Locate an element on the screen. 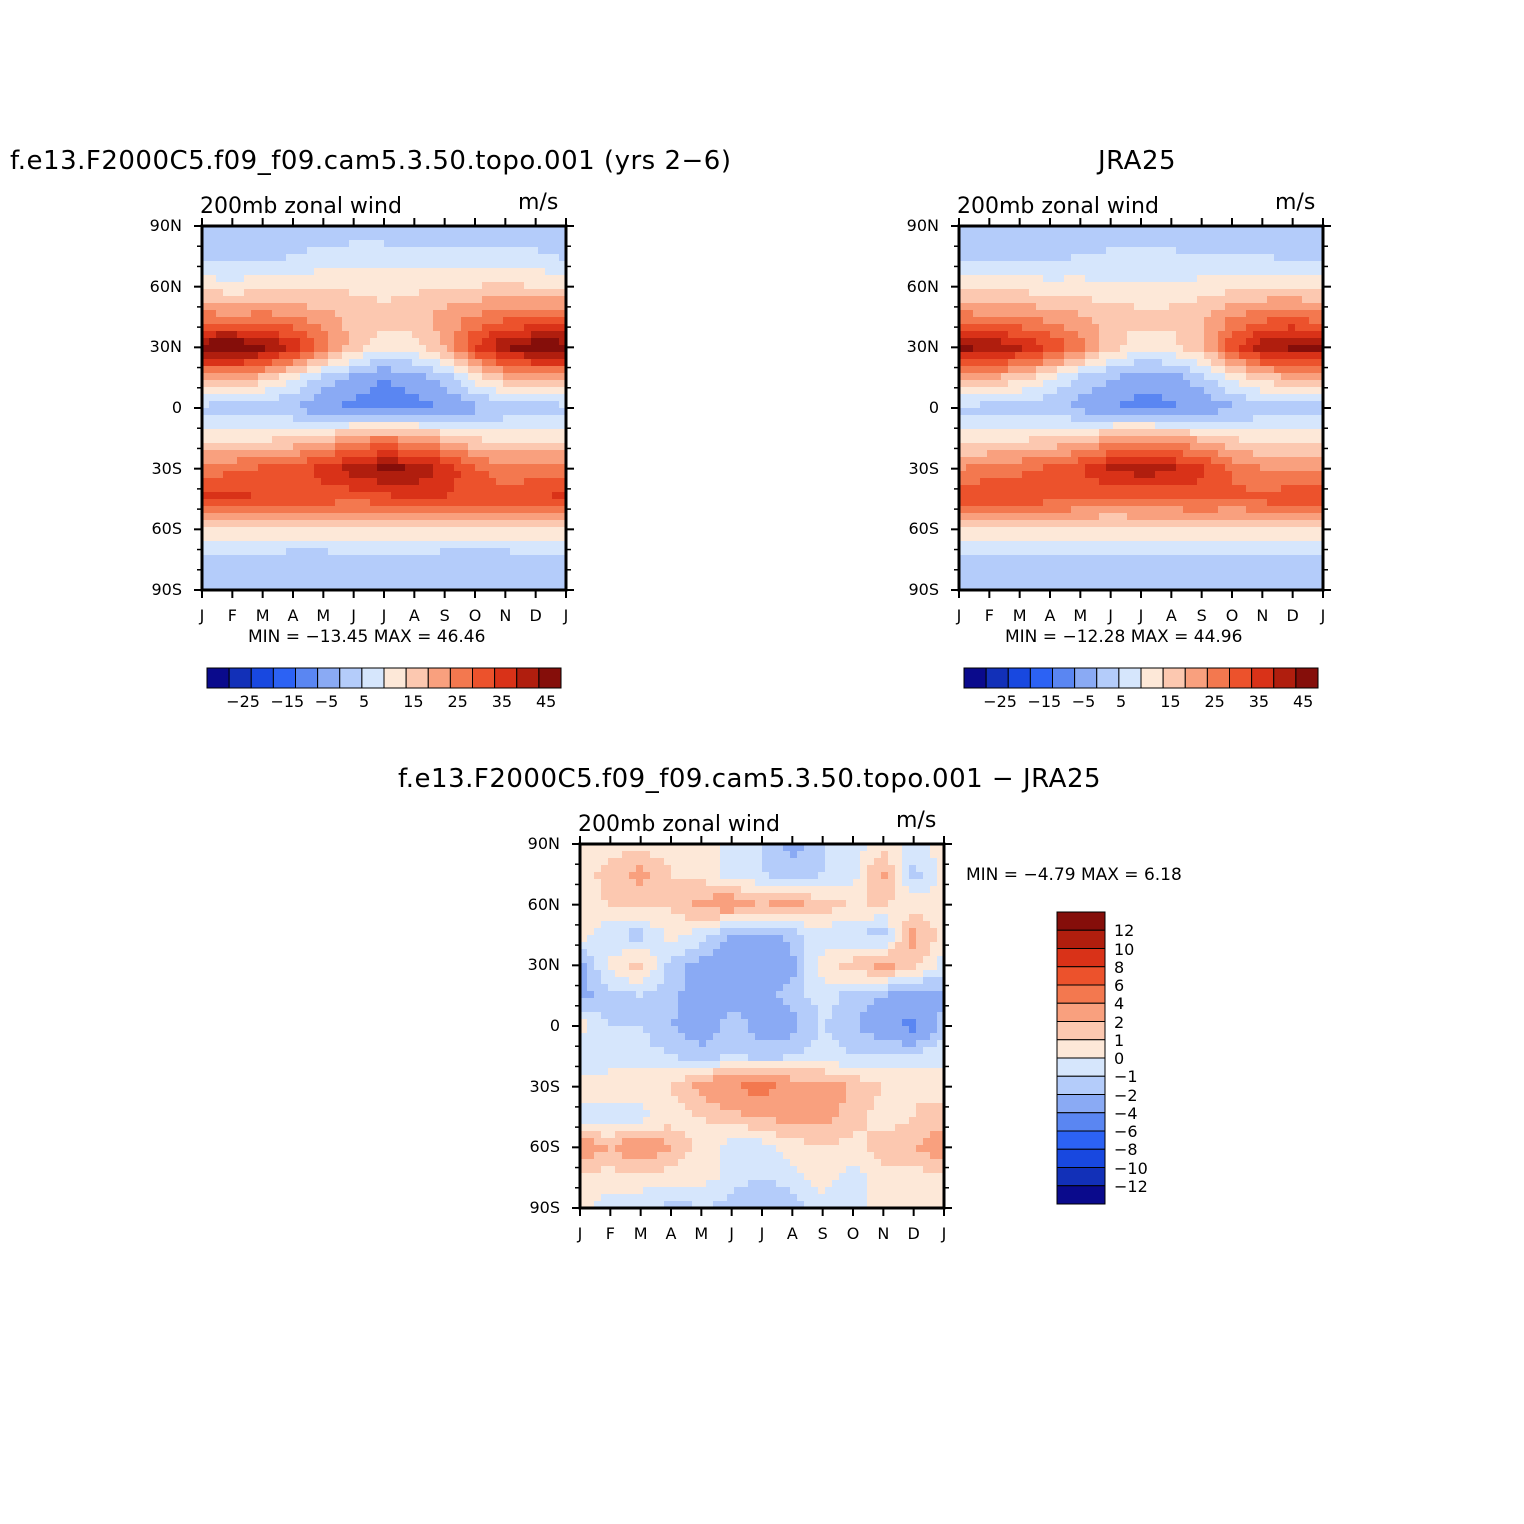 Image resolution: width=1524 pixels, height=1524 pixels. colorbar-swatch is located at coordinates (373, 678).